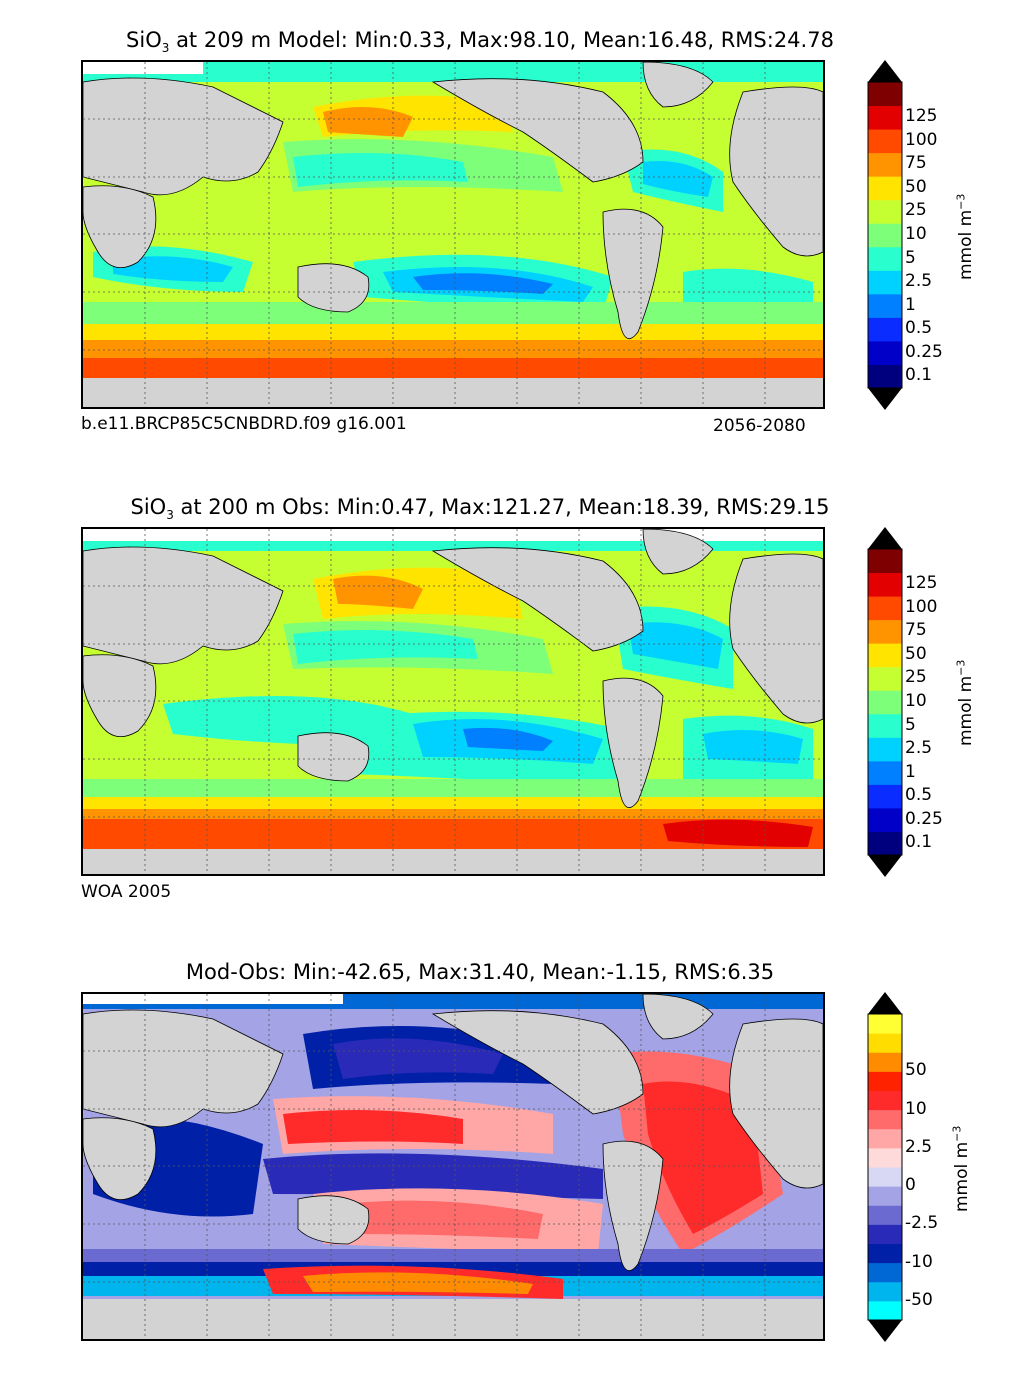  I want to click on obs-colorbar-units: mmol m−3, so click(965, 703).